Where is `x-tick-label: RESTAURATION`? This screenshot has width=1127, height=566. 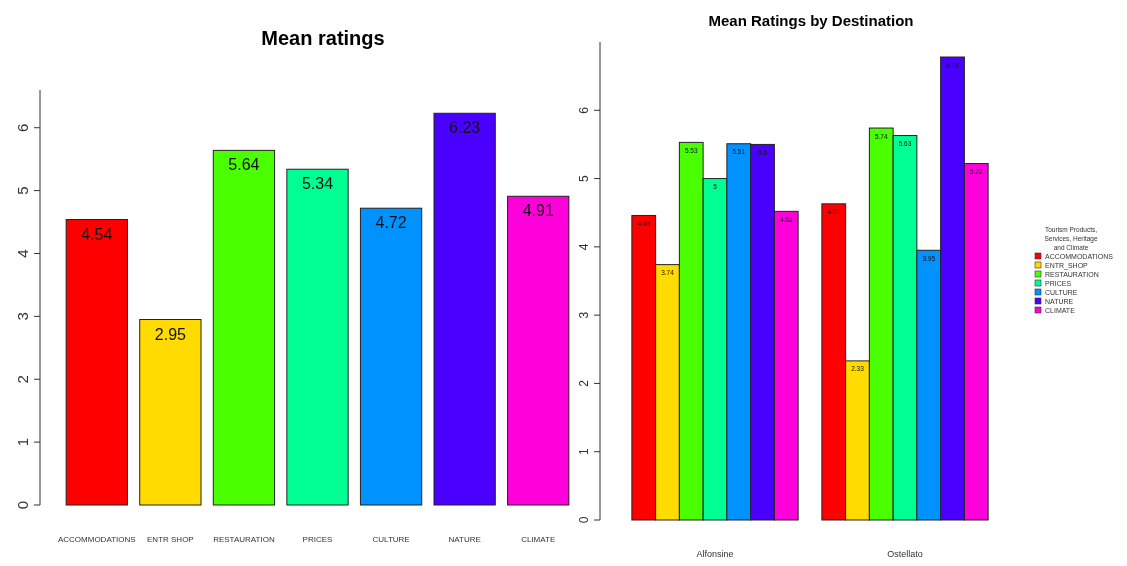
x-tick-label: RESTAURATION is located at coordinates (244, 539).